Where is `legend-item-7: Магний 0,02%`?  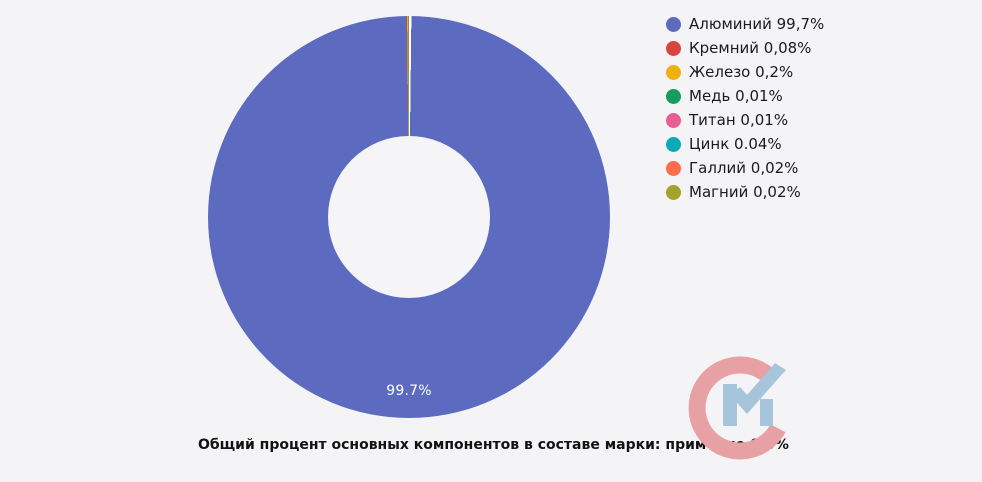
legend-item-7: Магний 0,02% is located at coordinates (745, 192).